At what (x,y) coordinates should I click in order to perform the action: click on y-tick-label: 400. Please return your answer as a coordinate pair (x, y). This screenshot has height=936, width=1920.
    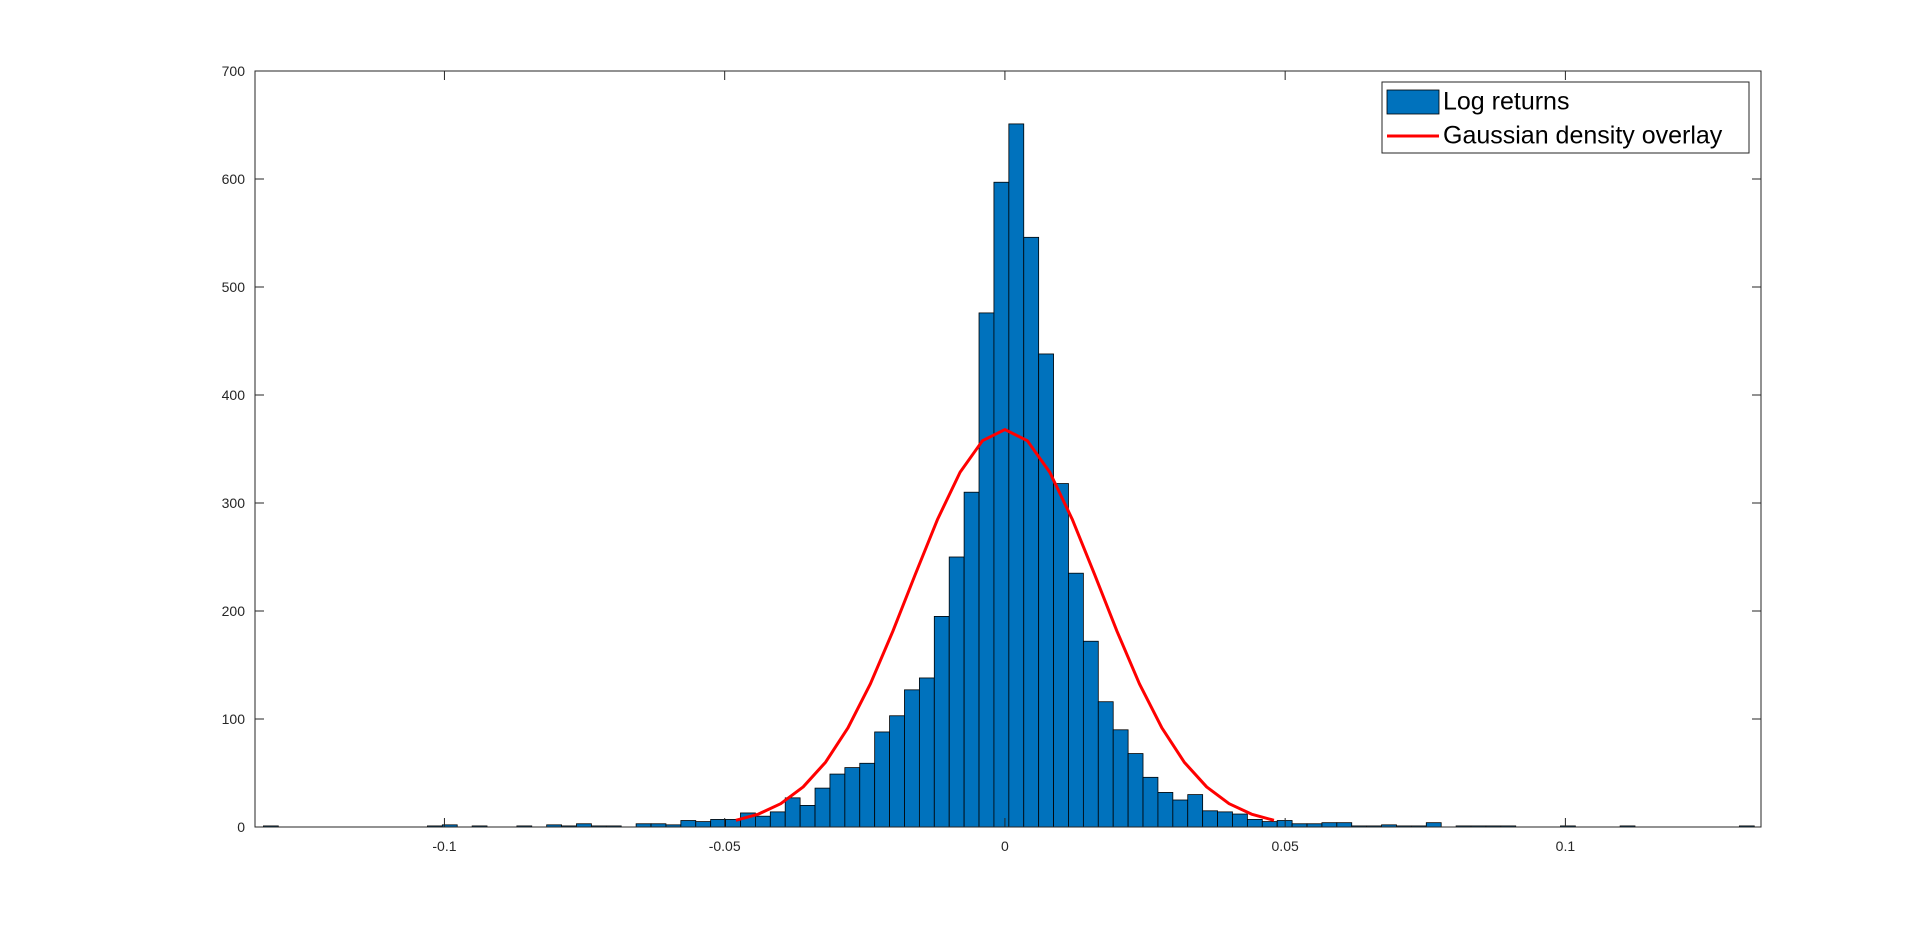
    Looking at the image, I should click on (234, 395).